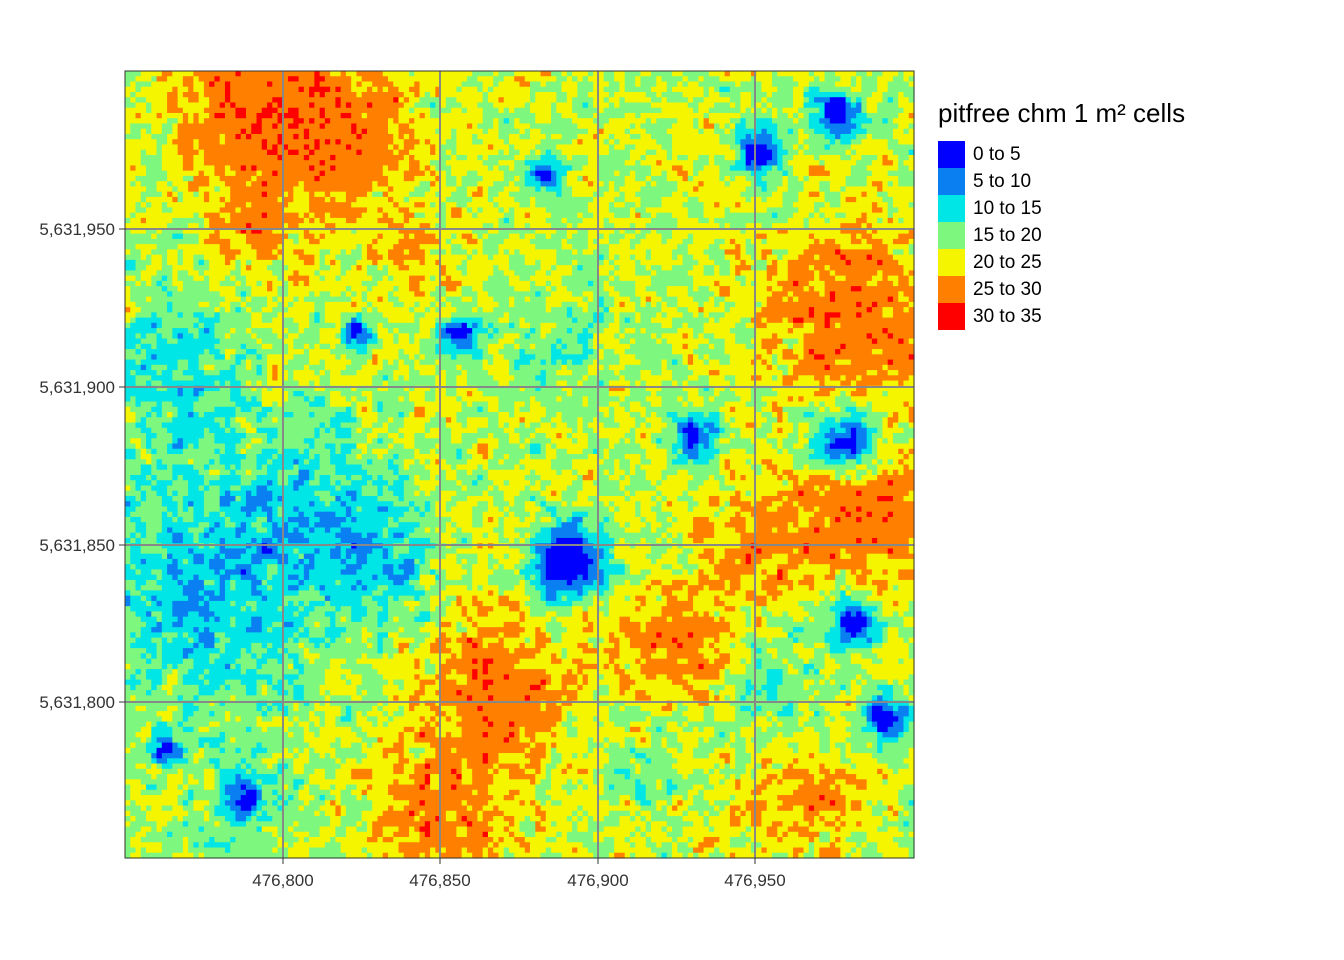 This screenshot has width=1344, height=960. Describe the element at coordinates (77, 545) in the screenshot. I see `y-tick-label: 5,631,850` at that location.